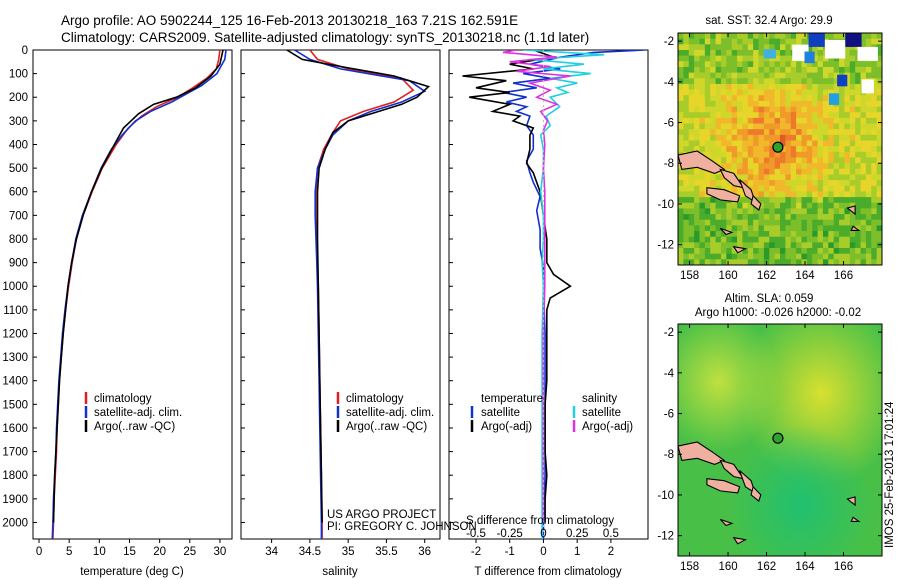  Describe the element at coordinates (15, 500) in the screenshot. I see `depth-tick-label: 1900` at that location.